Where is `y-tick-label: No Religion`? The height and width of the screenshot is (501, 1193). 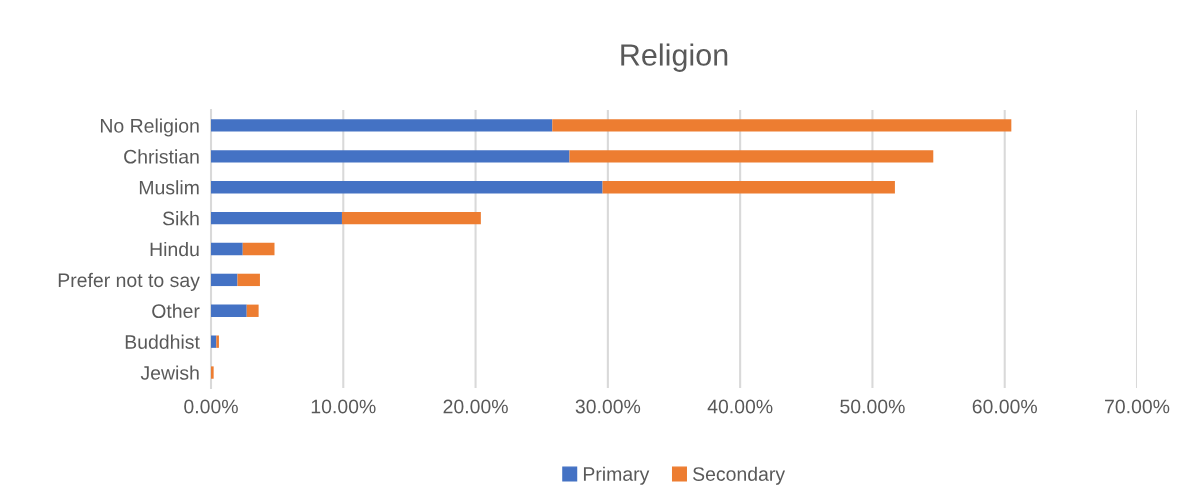
y-tick-label: No Religion is located at coordinates (149, 127).